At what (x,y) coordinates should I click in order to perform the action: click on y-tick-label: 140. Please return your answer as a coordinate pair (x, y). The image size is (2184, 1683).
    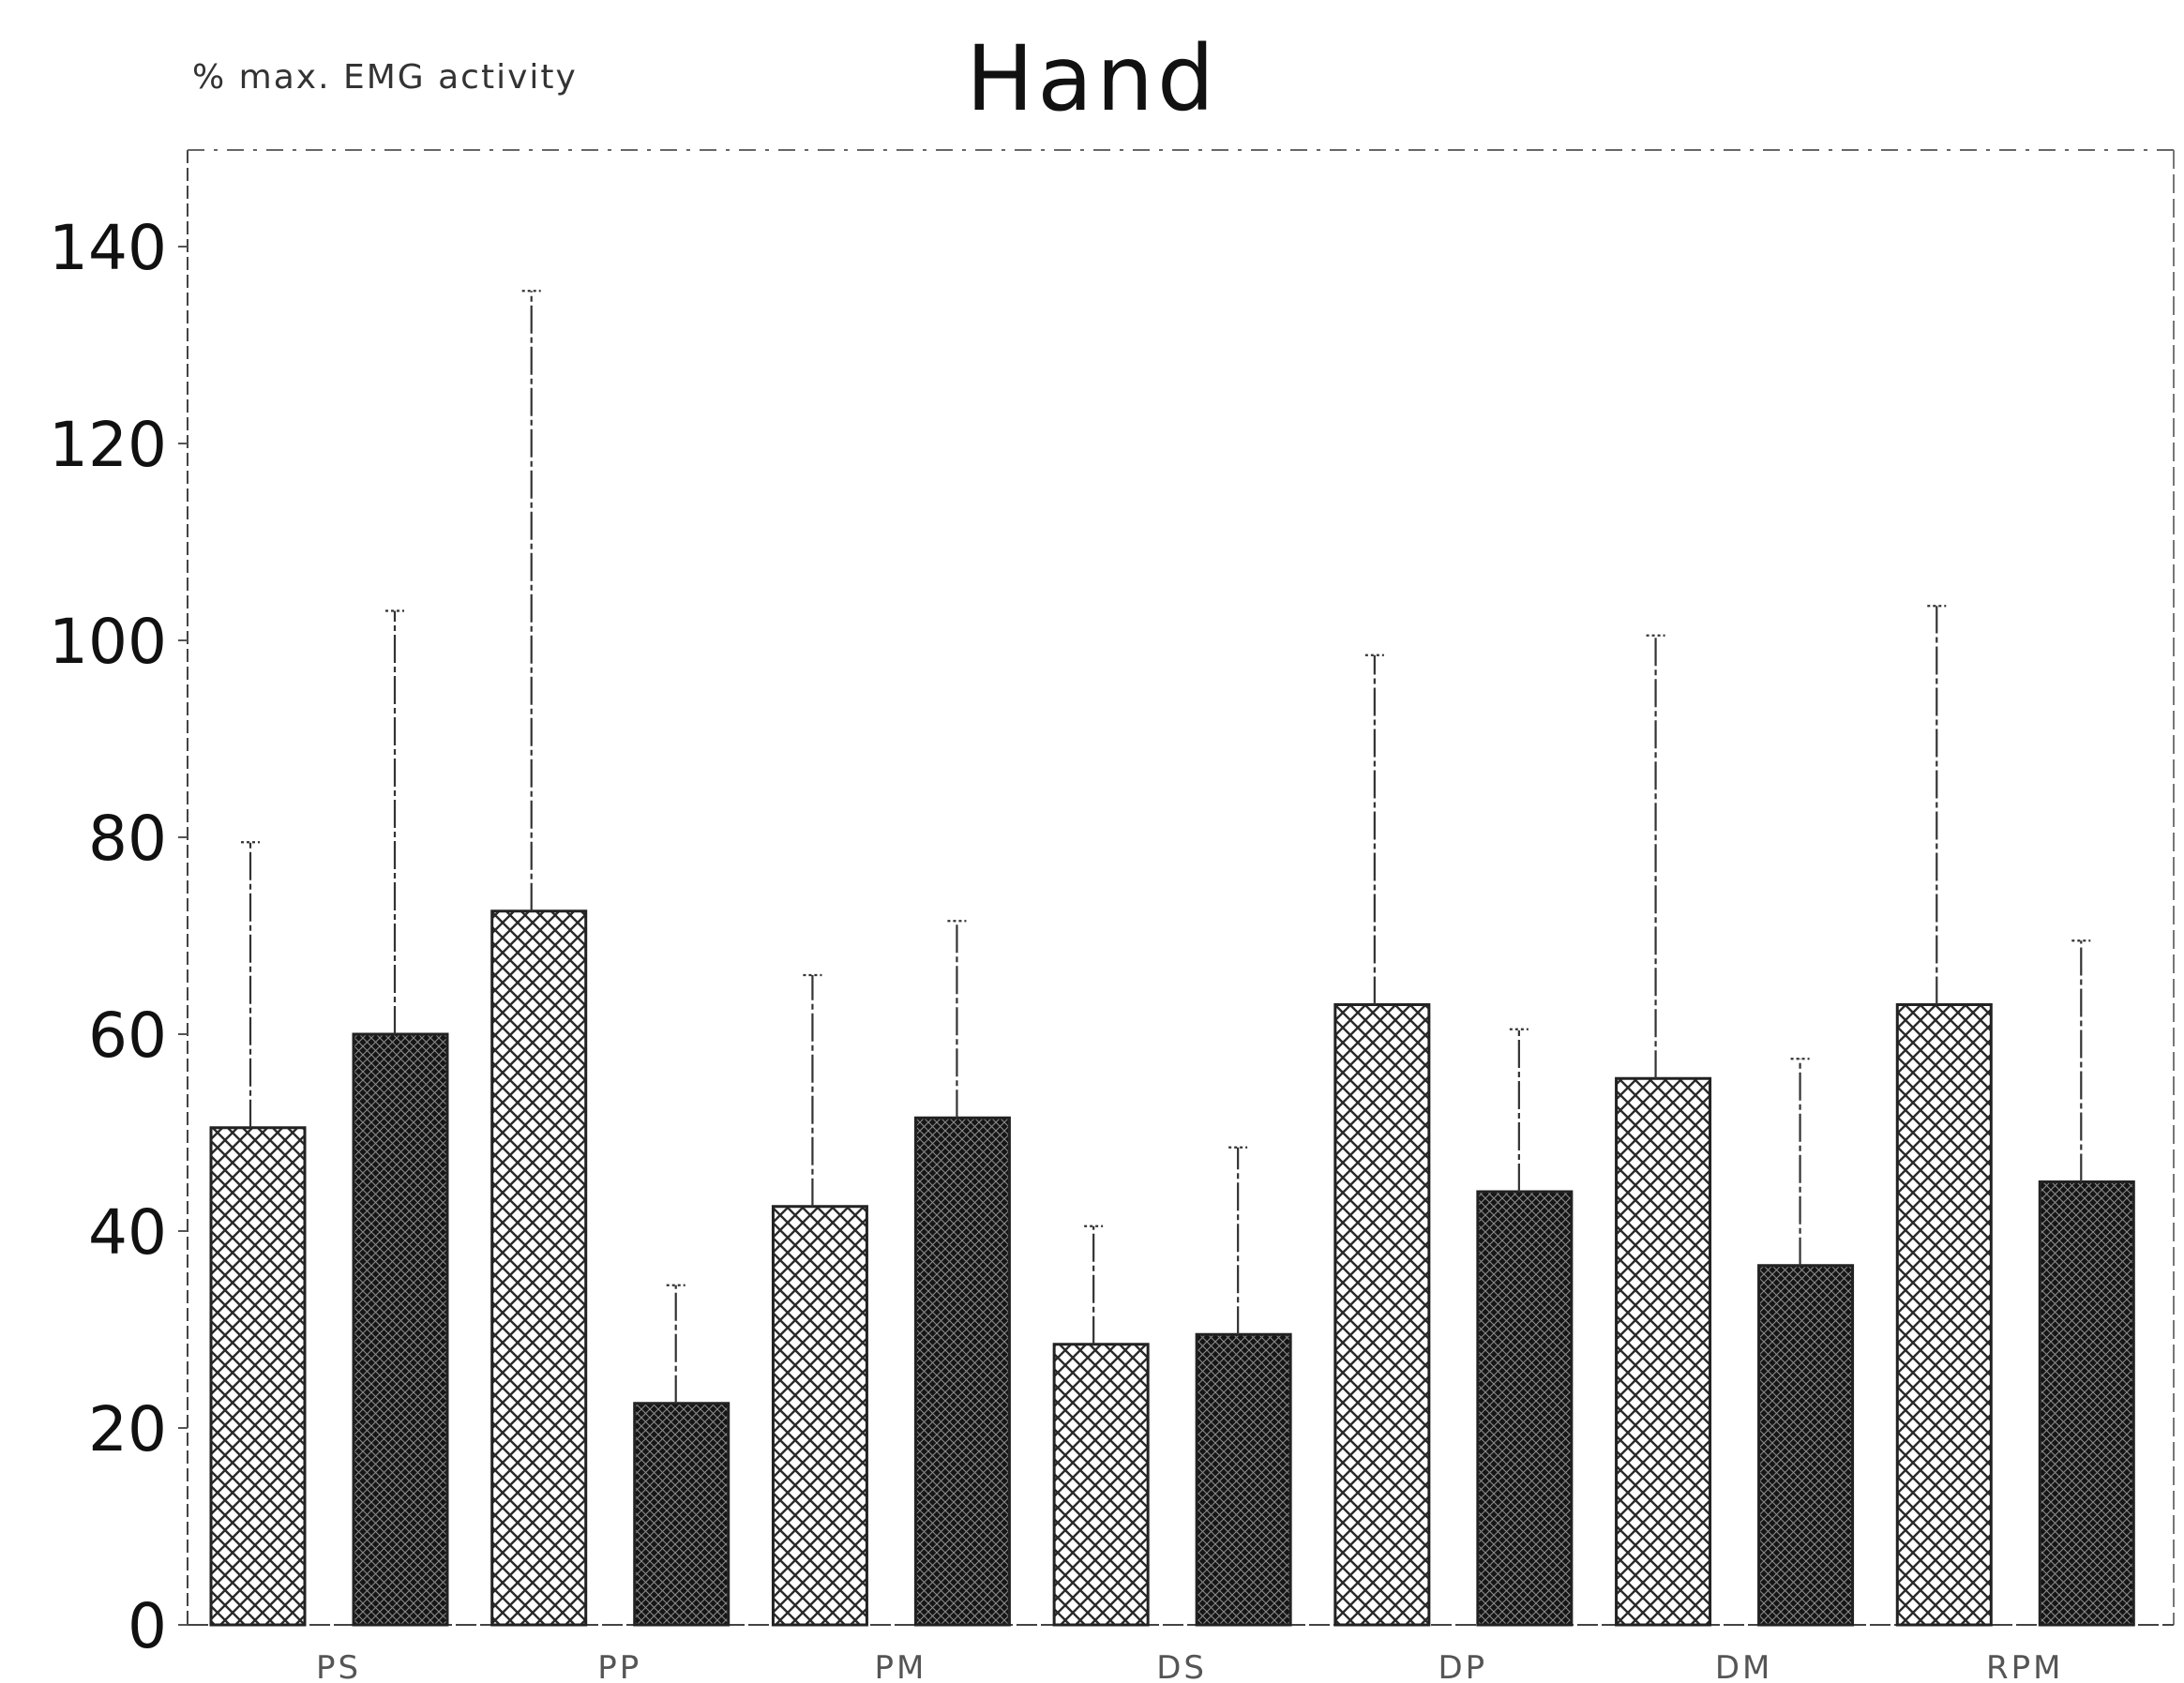
    Looking at the image, I should click on (108, 248).